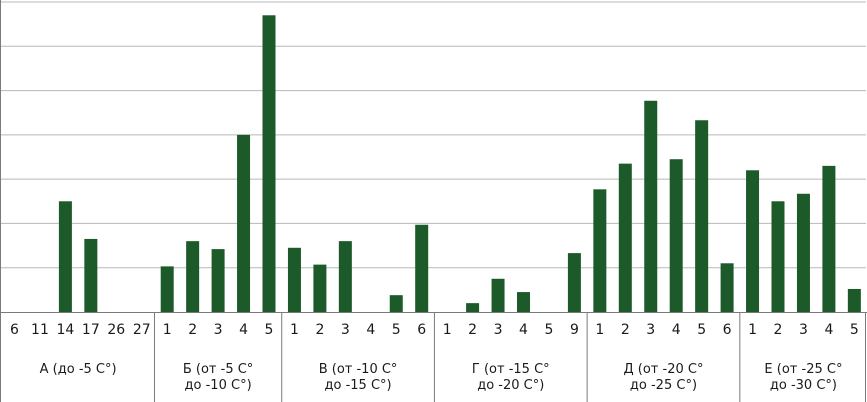  I want to click on group-label: до -20 С°), so click(510, 385).